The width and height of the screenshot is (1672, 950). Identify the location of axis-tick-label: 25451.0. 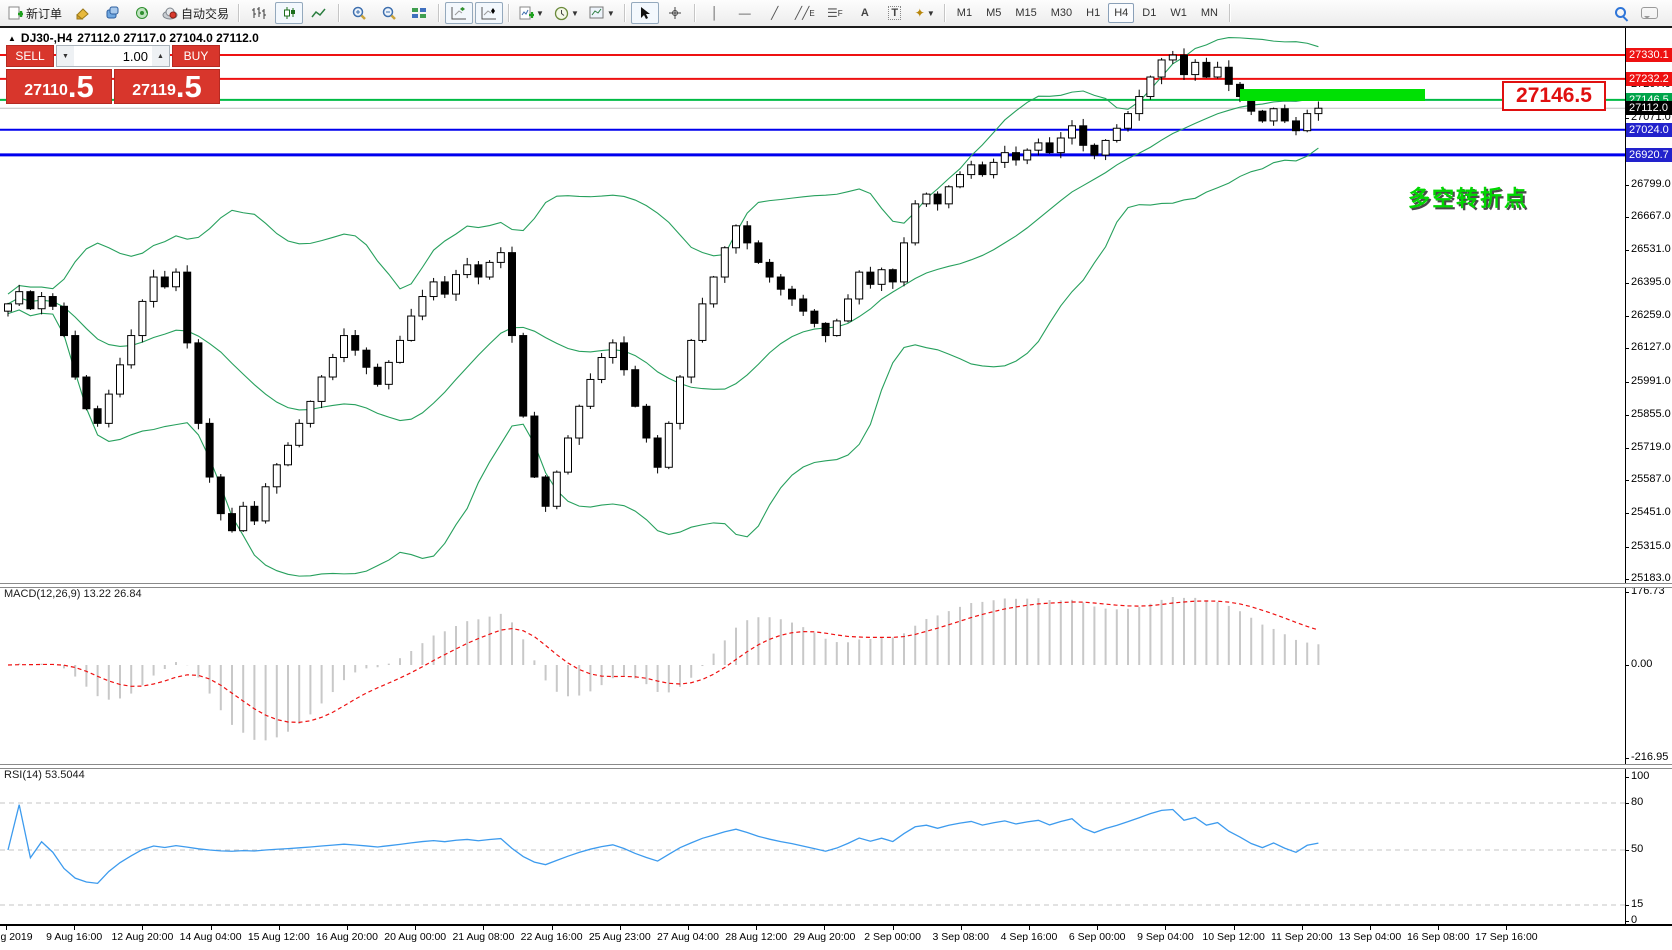
(1651, 512).